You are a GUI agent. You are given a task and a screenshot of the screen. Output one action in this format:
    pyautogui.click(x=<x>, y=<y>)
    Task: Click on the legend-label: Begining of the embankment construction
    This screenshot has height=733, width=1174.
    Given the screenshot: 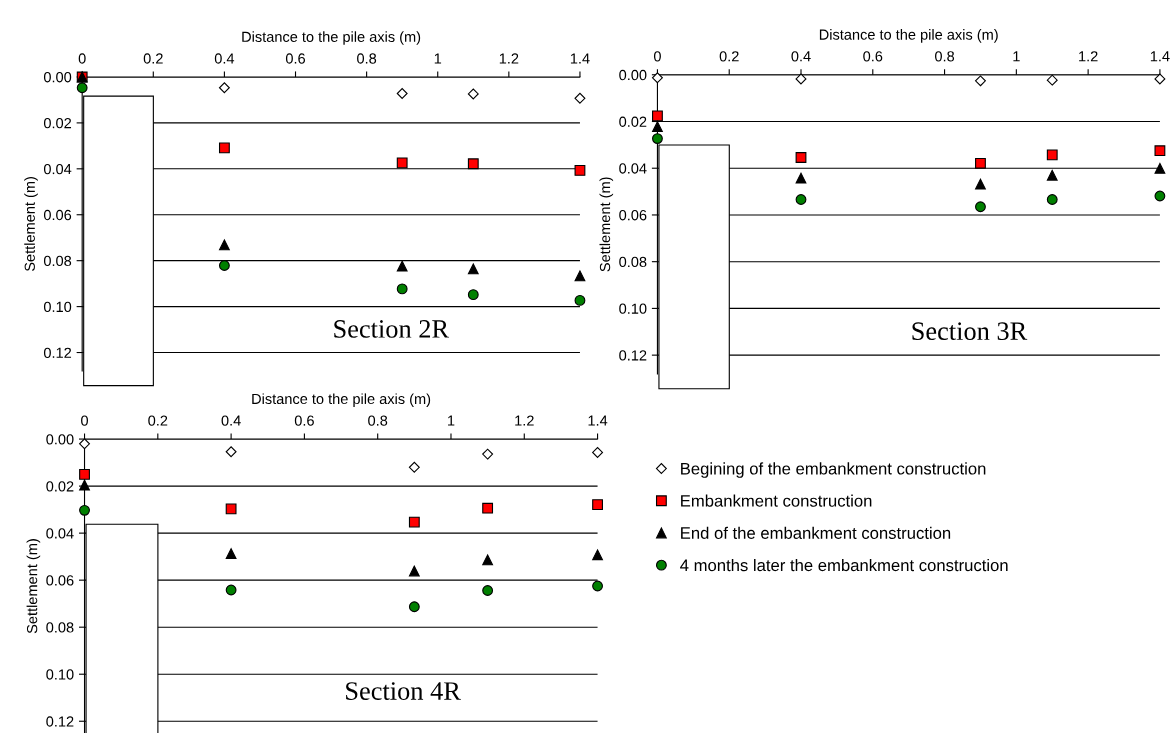 What is the action you would take?
    pyautogui.click(x=833, y=470)
    